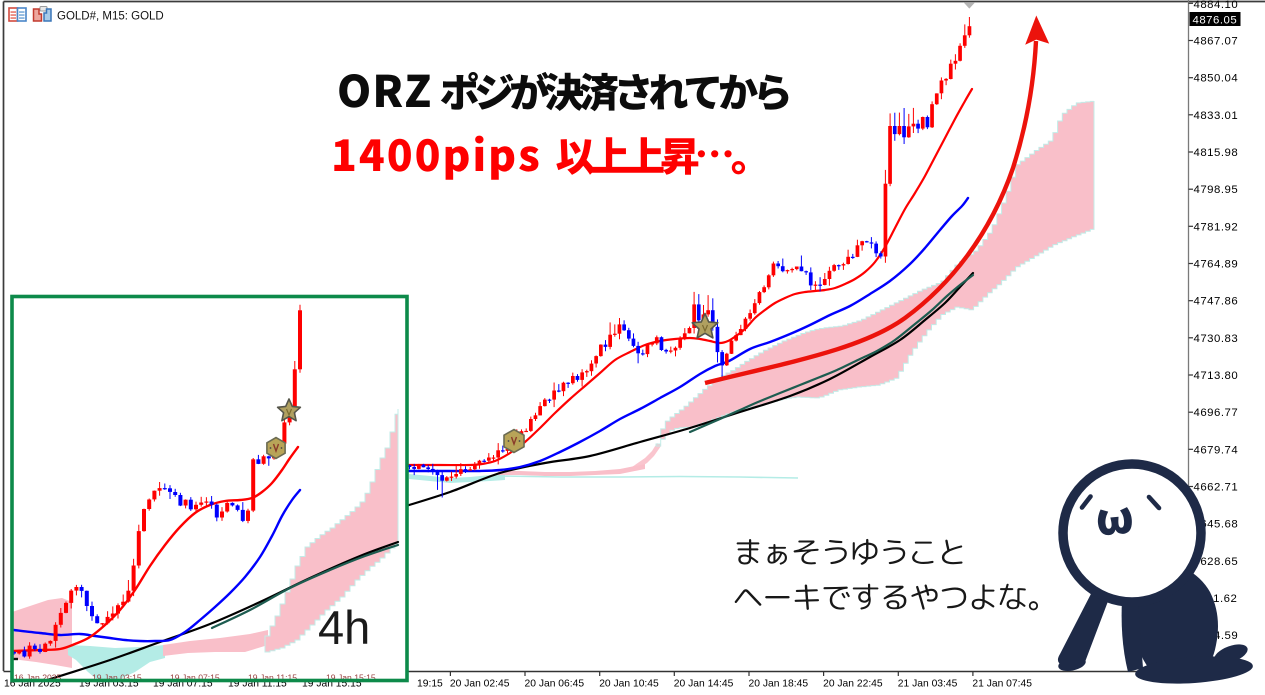 Image resolution: width=1265 pixels, height=695 pixels. Describe the element at coordinates (1216, 488) in the screenshot. I see `svg-text: 4662.71` at that location.